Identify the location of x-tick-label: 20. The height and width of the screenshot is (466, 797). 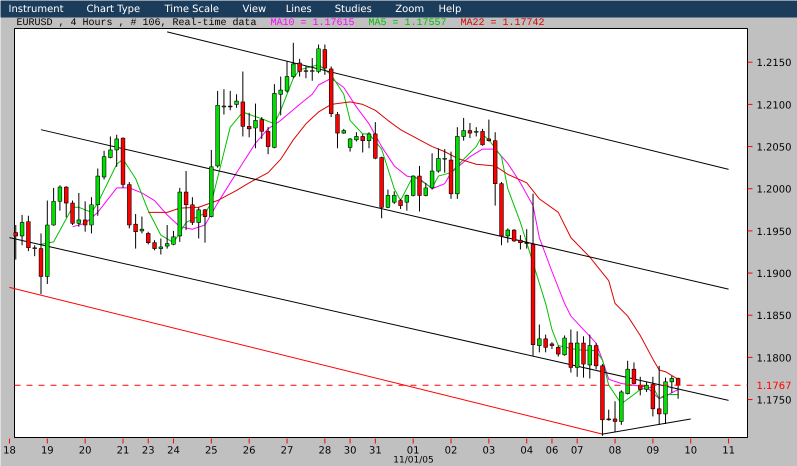
(85, 451).